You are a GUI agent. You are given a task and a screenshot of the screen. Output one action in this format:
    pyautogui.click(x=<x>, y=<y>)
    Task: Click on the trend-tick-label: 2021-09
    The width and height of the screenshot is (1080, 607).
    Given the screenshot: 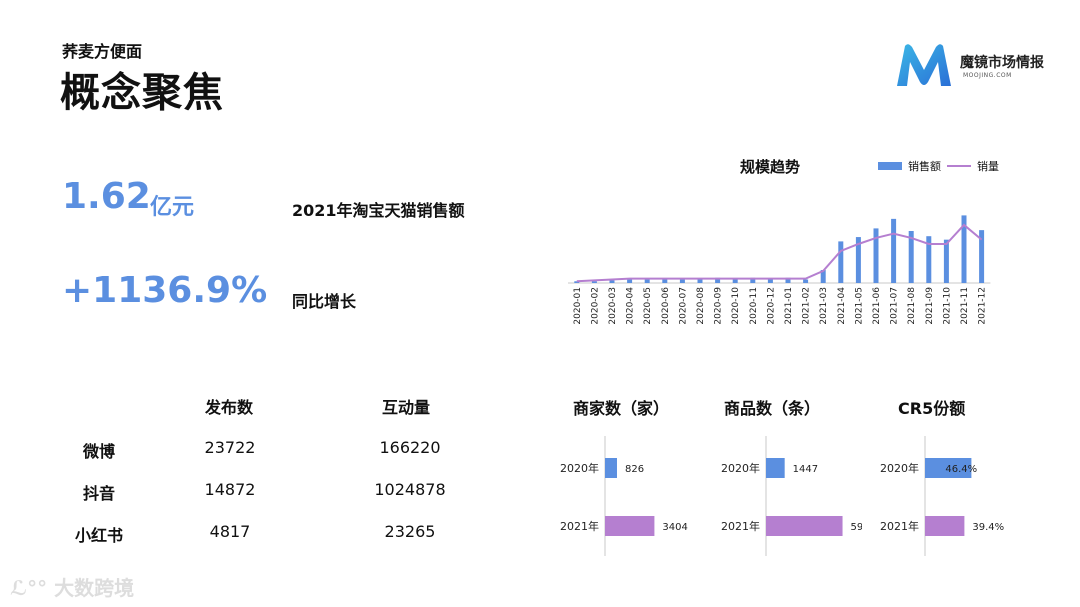 What is the action you would take?
    pyautogui.click(x=930, y=306)
    